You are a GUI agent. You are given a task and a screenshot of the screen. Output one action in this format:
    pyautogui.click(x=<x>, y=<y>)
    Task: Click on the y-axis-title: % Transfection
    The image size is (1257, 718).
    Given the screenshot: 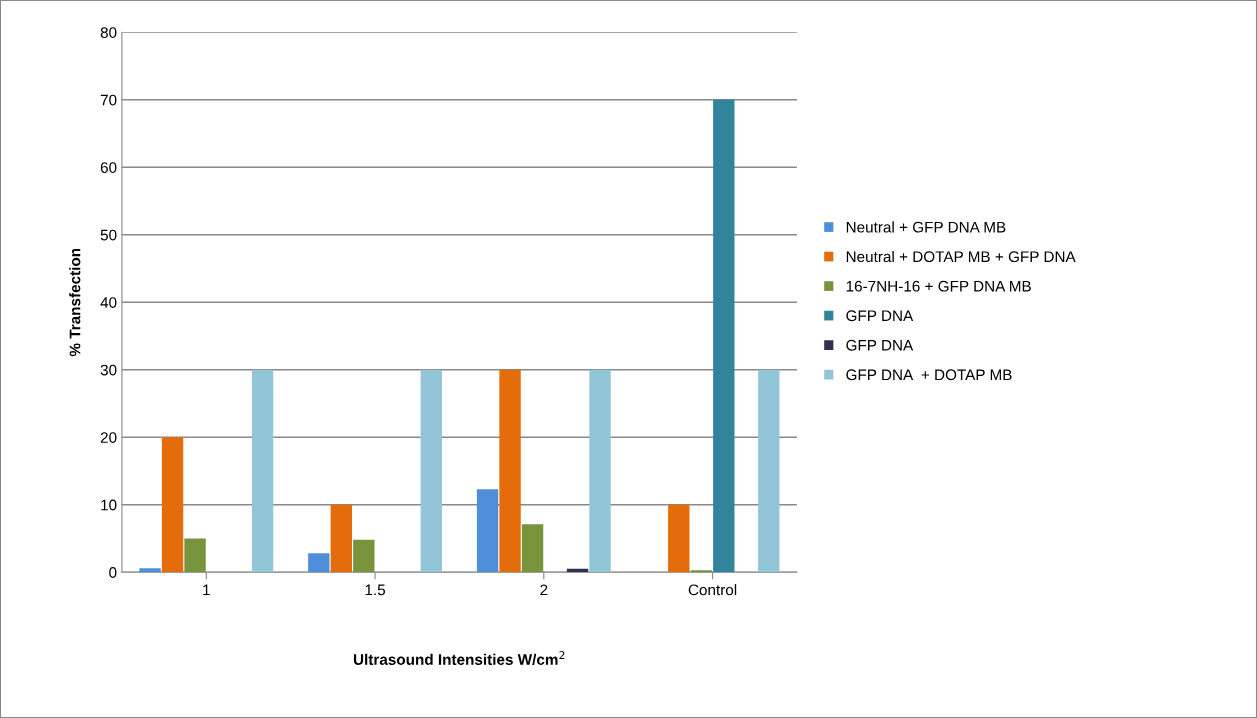 What is the action you would take?
    pyautogui.click(x=75, y=302)
    